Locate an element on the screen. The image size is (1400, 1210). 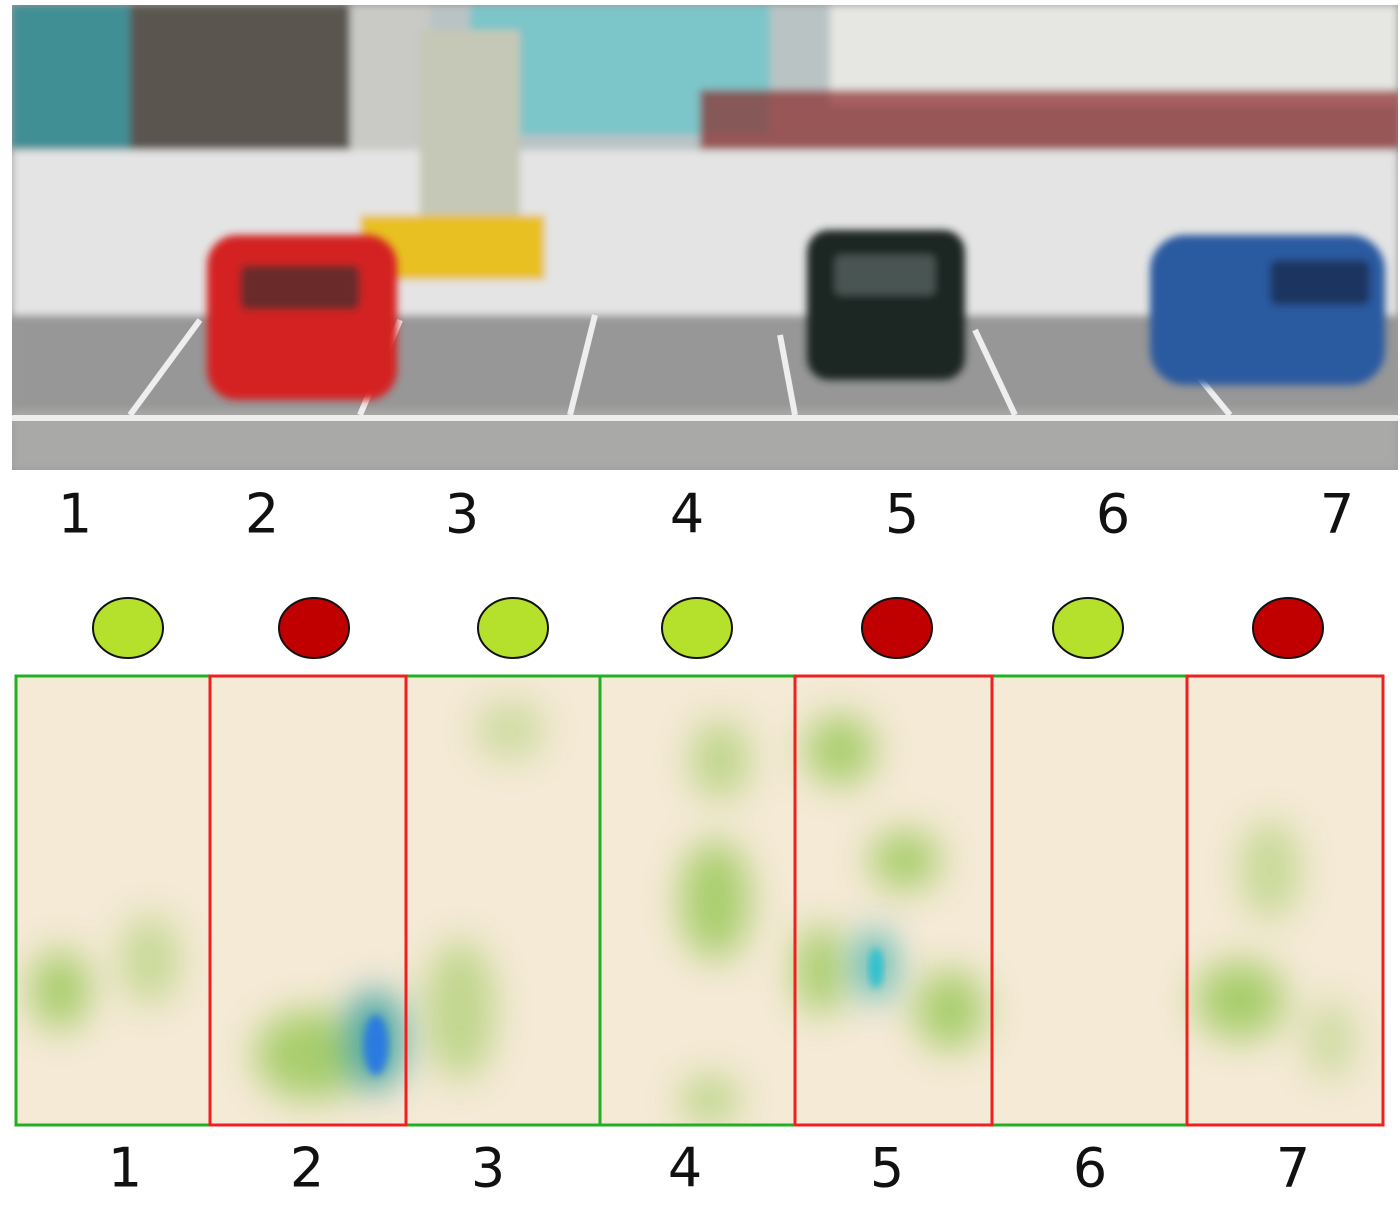
slot-label-bottom: 5 is located at coordinates (887, 1168).